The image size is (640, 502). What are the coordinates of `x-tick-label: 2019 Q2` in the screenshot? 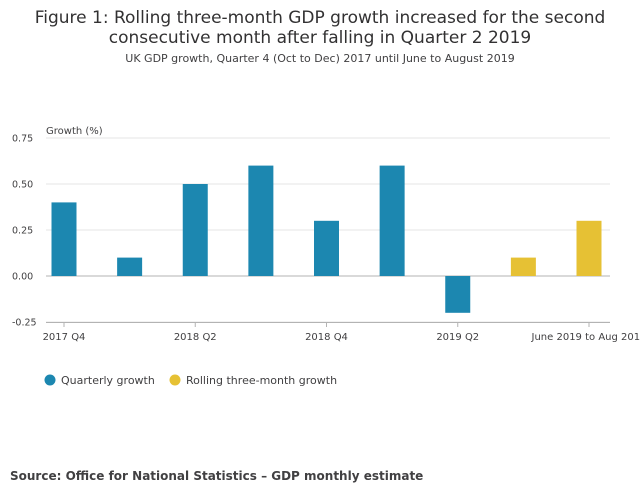 It's located at (457, 337).